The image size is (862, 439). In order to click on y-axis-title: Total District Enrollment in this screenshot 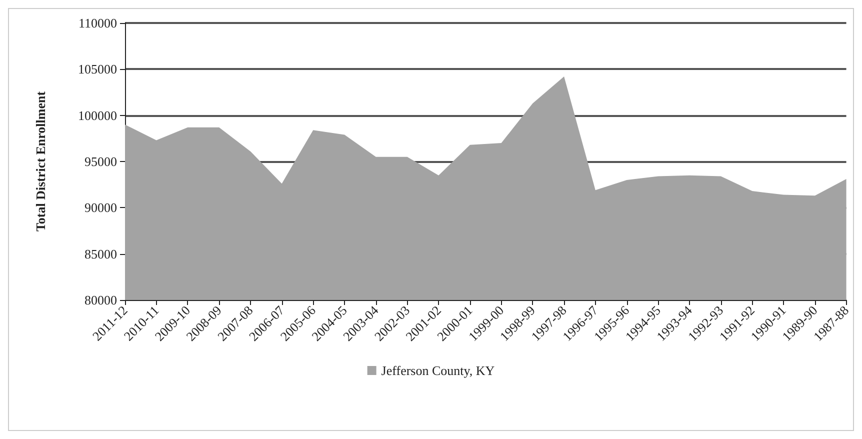, I will do `click(40, 161)`.